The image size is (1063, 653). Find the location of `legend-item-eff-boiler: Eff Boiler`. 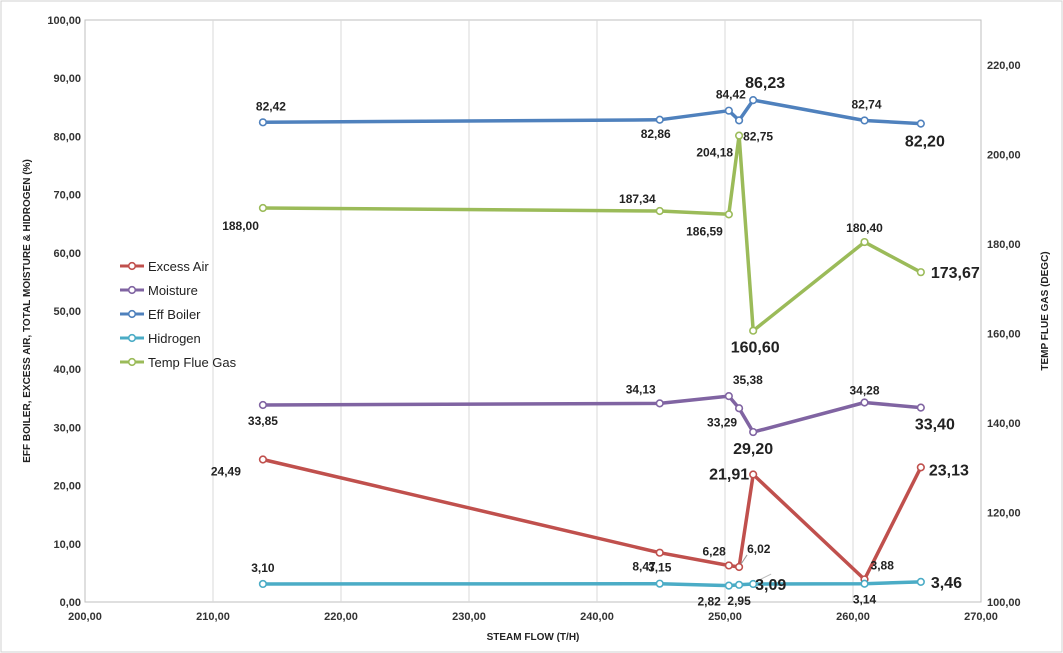

legend-item-eff-boiler: Eff Boiler is located at coordinates (160, 314).